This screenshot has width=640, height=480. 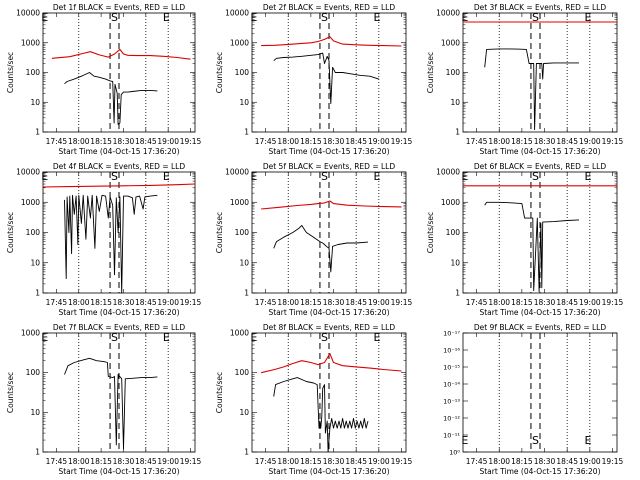 What do you see at coordinates (219, 392) in the screenshot?
I see `y-axis-label-8f: Counts/sec` at bounding box center [219, 392].